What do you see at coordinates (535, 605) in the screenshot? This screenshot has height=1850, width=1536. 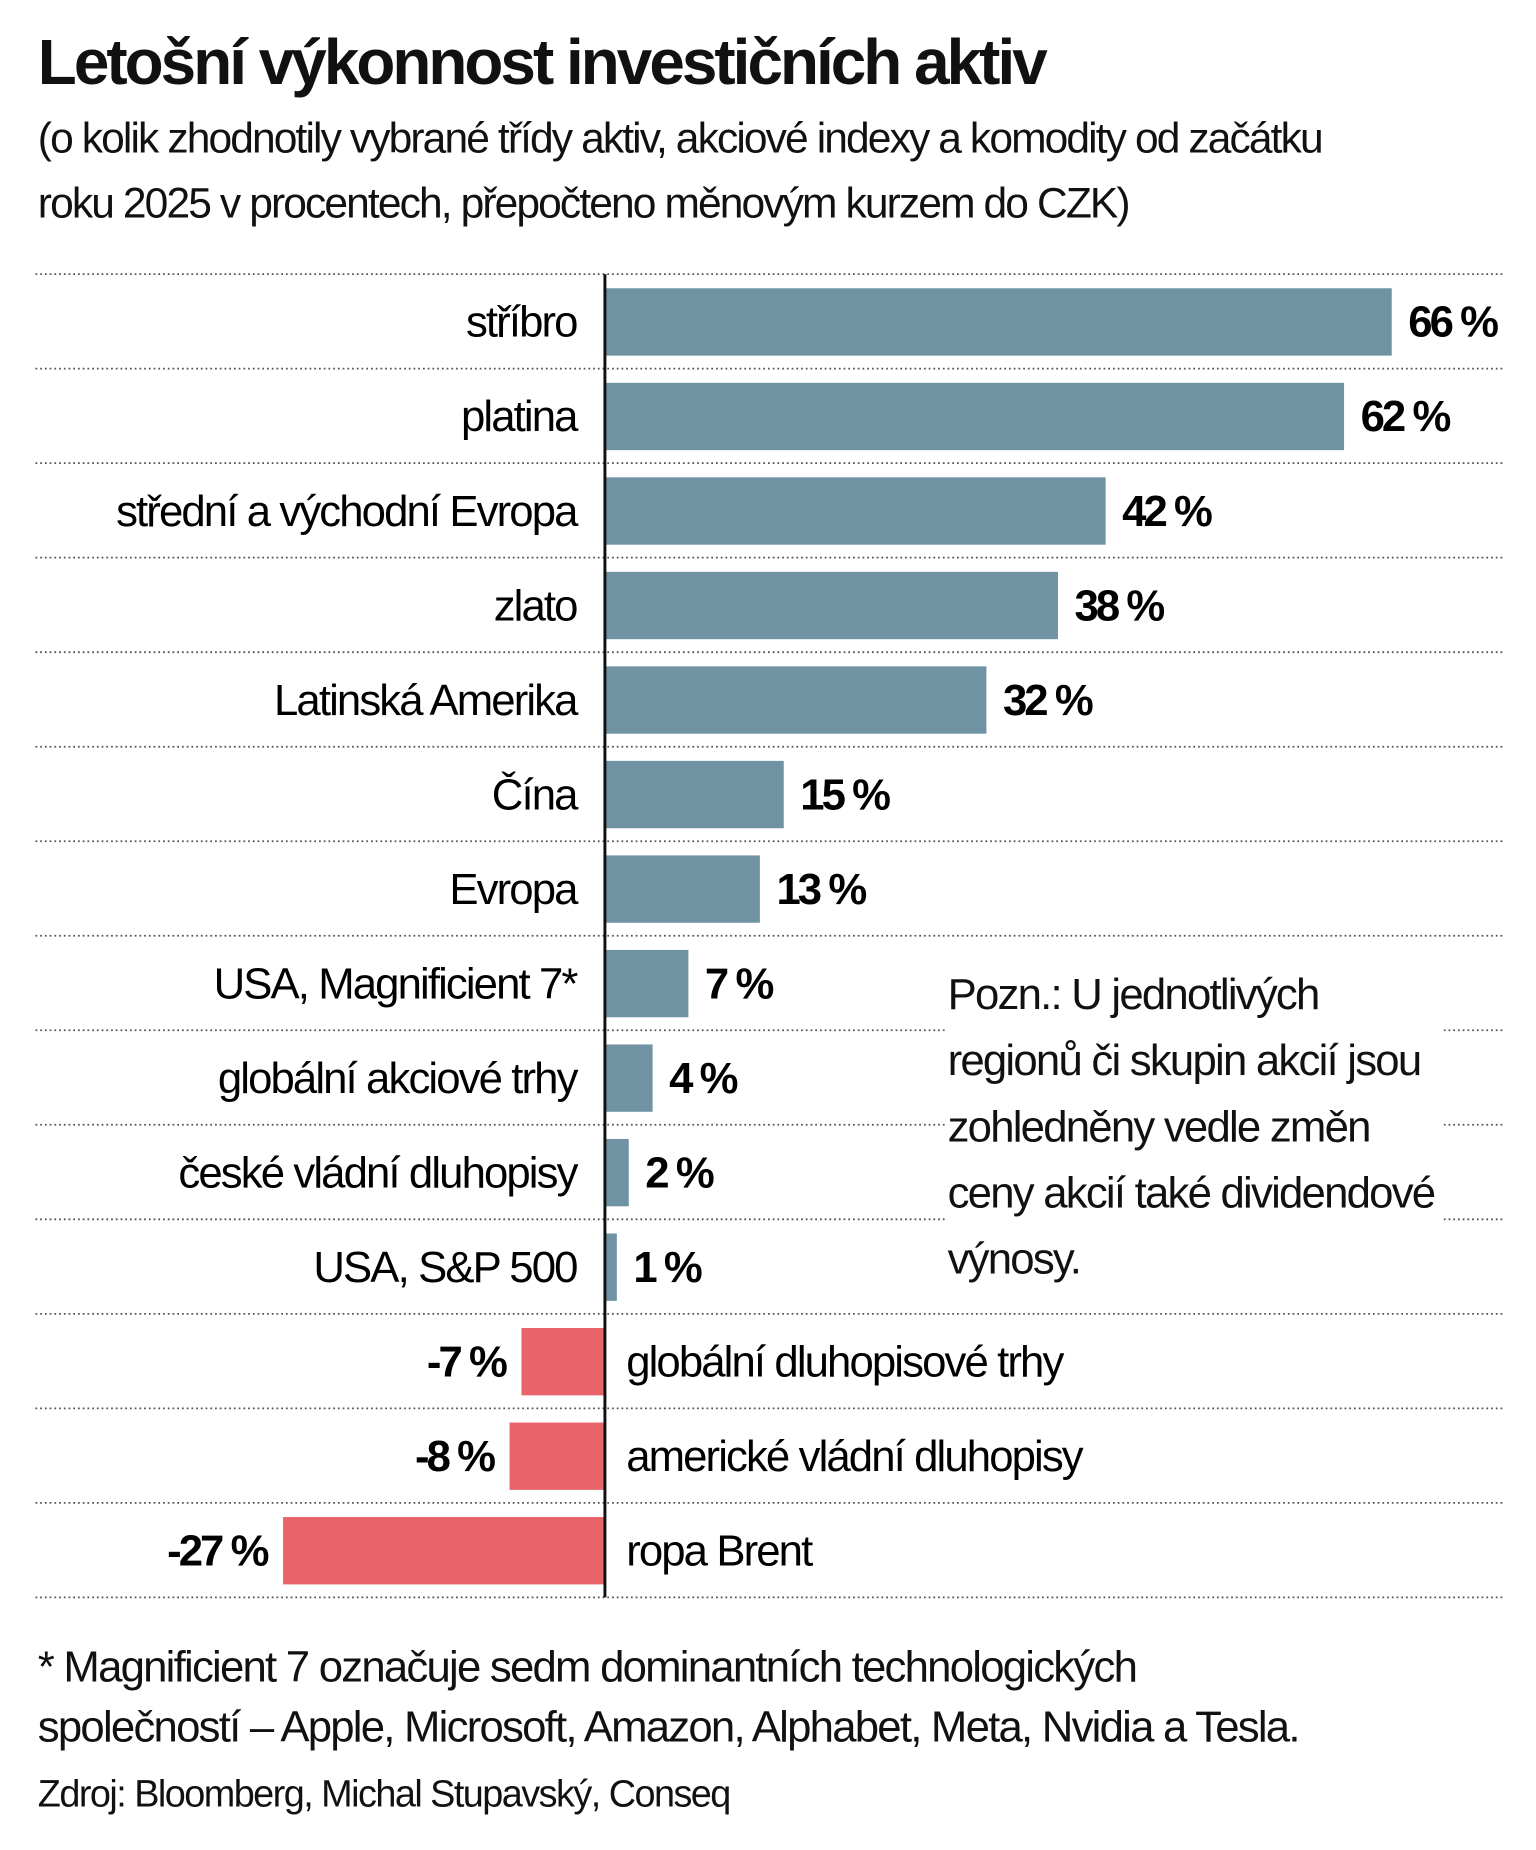 I see `category-label: zlato` at bounding box center [535, 605].